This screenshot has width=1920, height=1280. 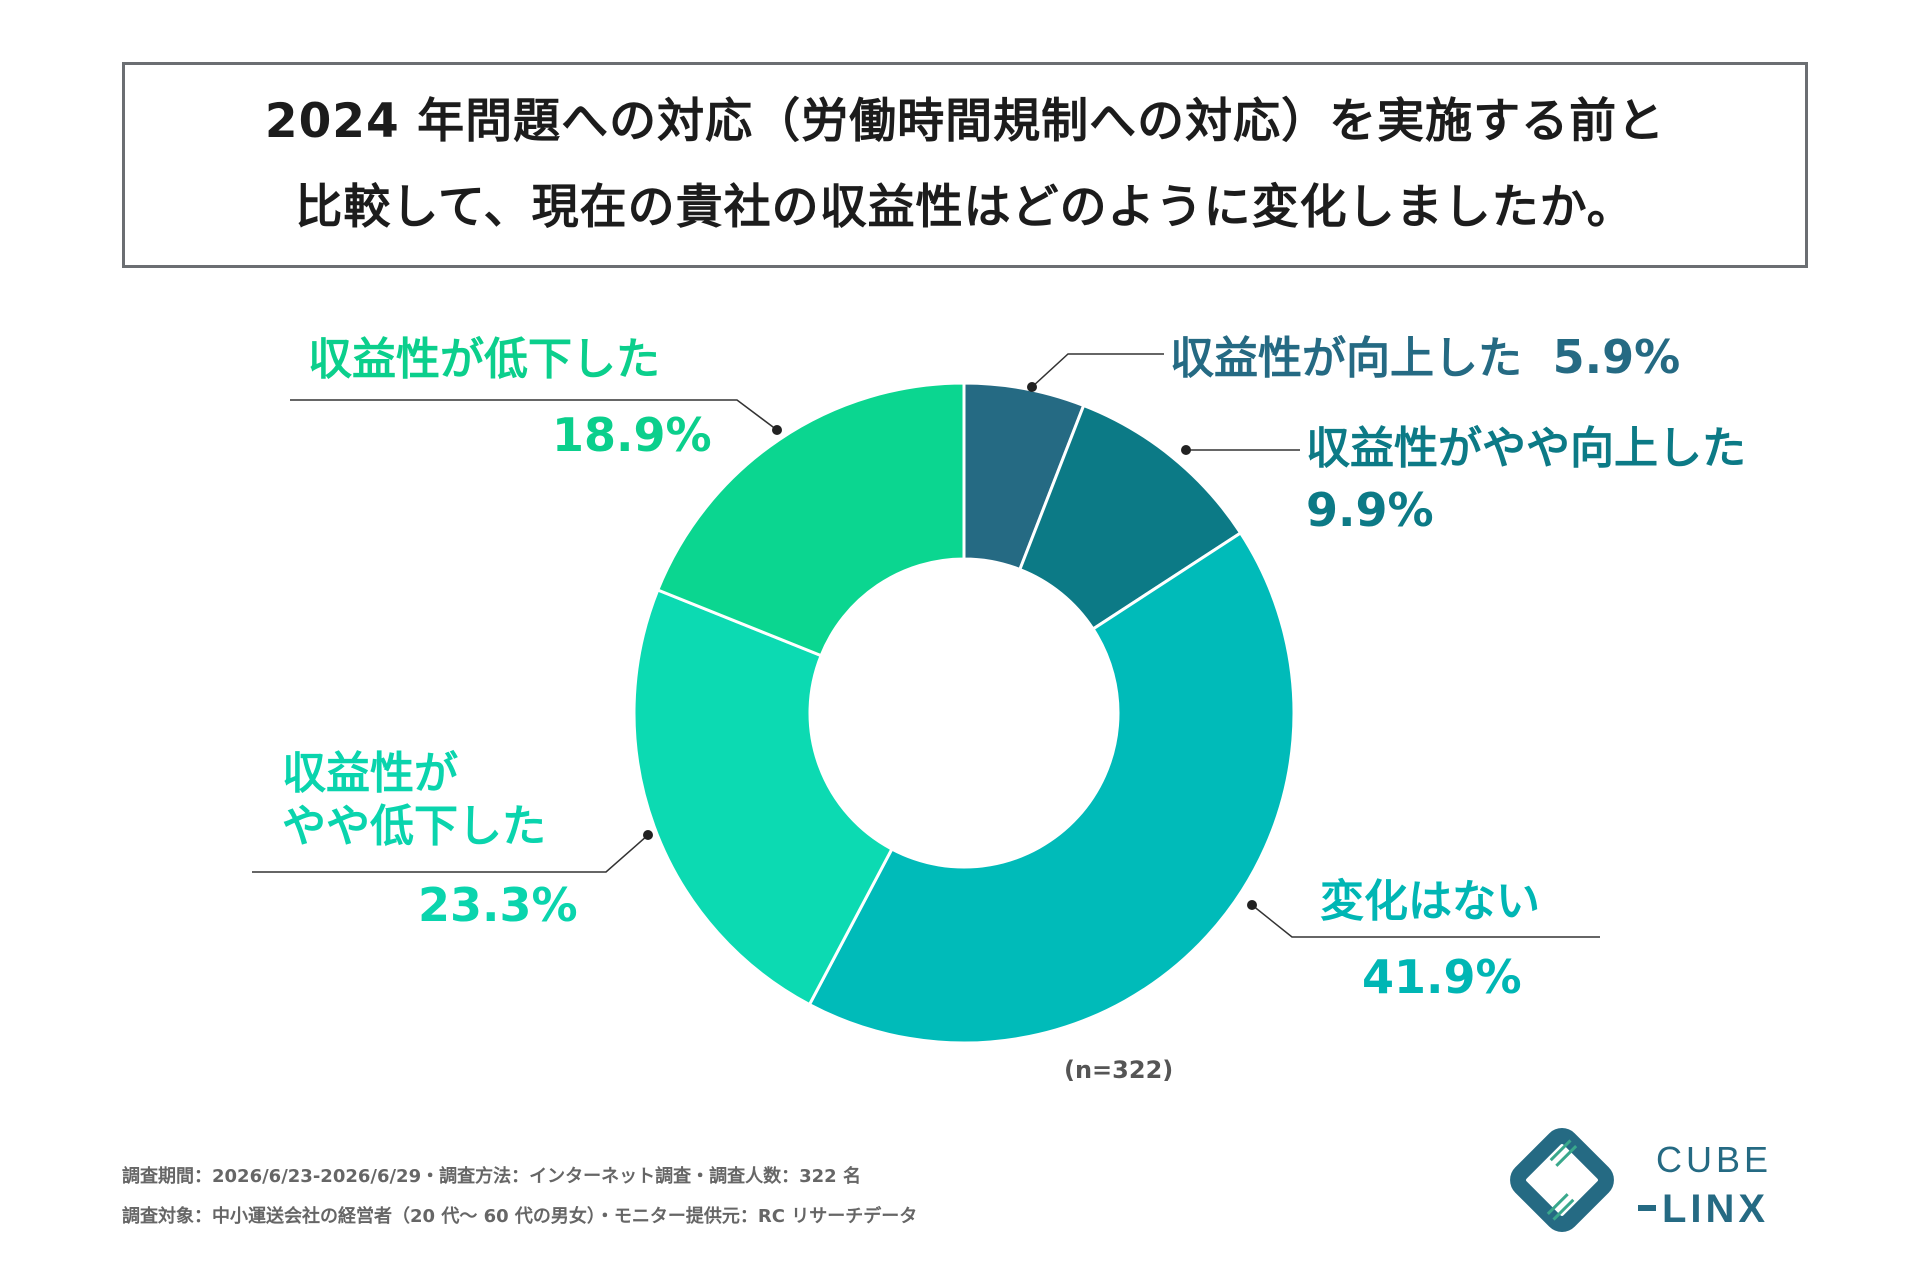 What do you see at coordinates (1032, 387) in the screenshot?
I see `leader-up-dot` at bounding box center [1032, 387].